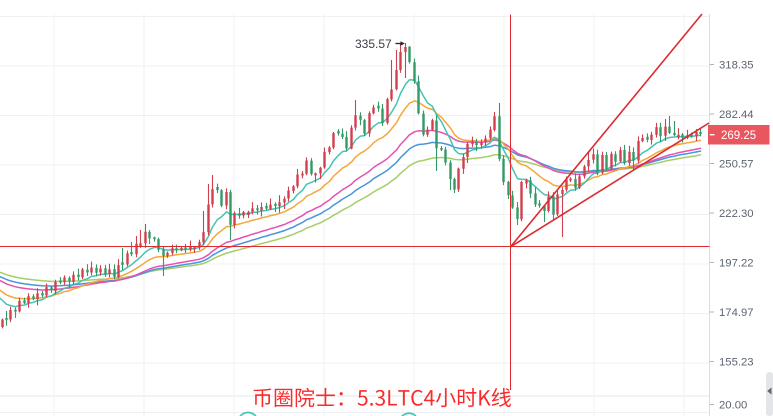 Image resolution: width=773 pixels, height=416 pixels. What do you see at coordinates (373, 44) in the screenshot?
I see `svg-text: 335.57` at bounding box center [373, 44].